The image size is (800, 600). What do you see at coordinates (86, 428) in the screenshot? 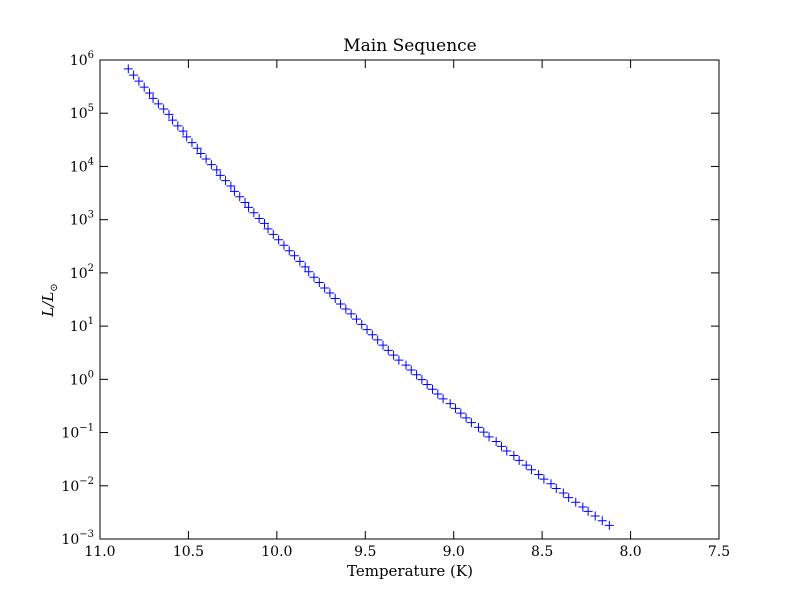
I see `y-tick-label-exponent: −1` at bounding box center [86, 428].